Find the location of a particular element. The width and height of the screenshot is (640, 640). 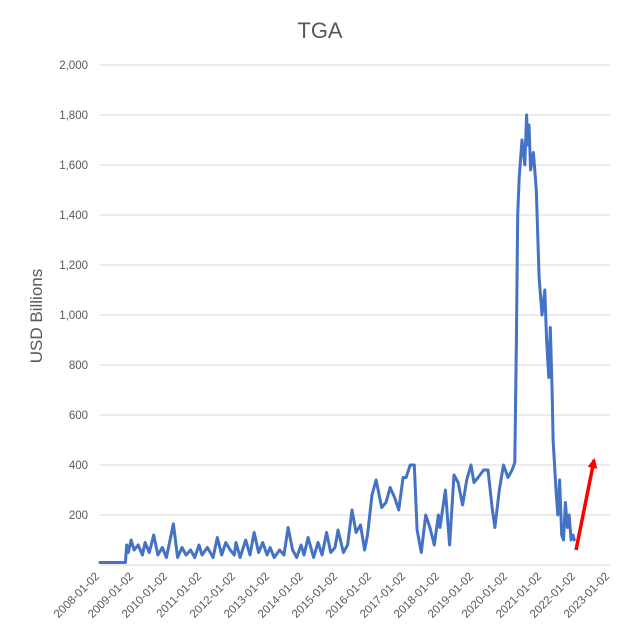

y-axis-label: USD Billions is located at coordinates (36, 316).